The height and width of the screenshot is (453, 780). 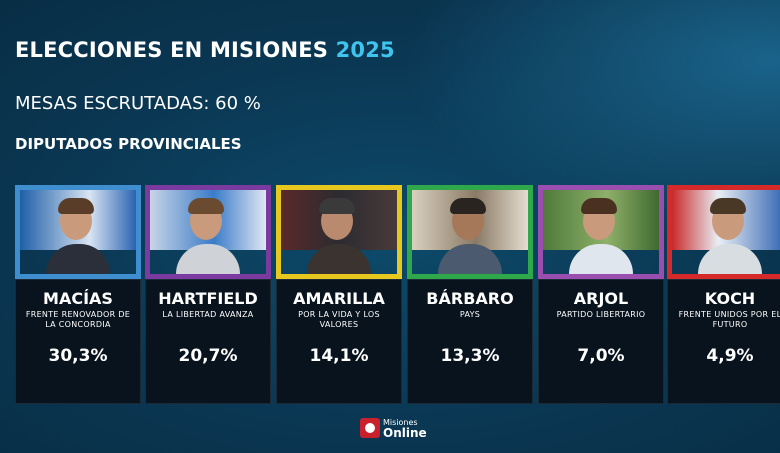 What do you see at coordinates (601, 314) in the screenshot?
I see `candidate-party: PARTIDO LIBERTARIO` at bounding box center [601, 314].